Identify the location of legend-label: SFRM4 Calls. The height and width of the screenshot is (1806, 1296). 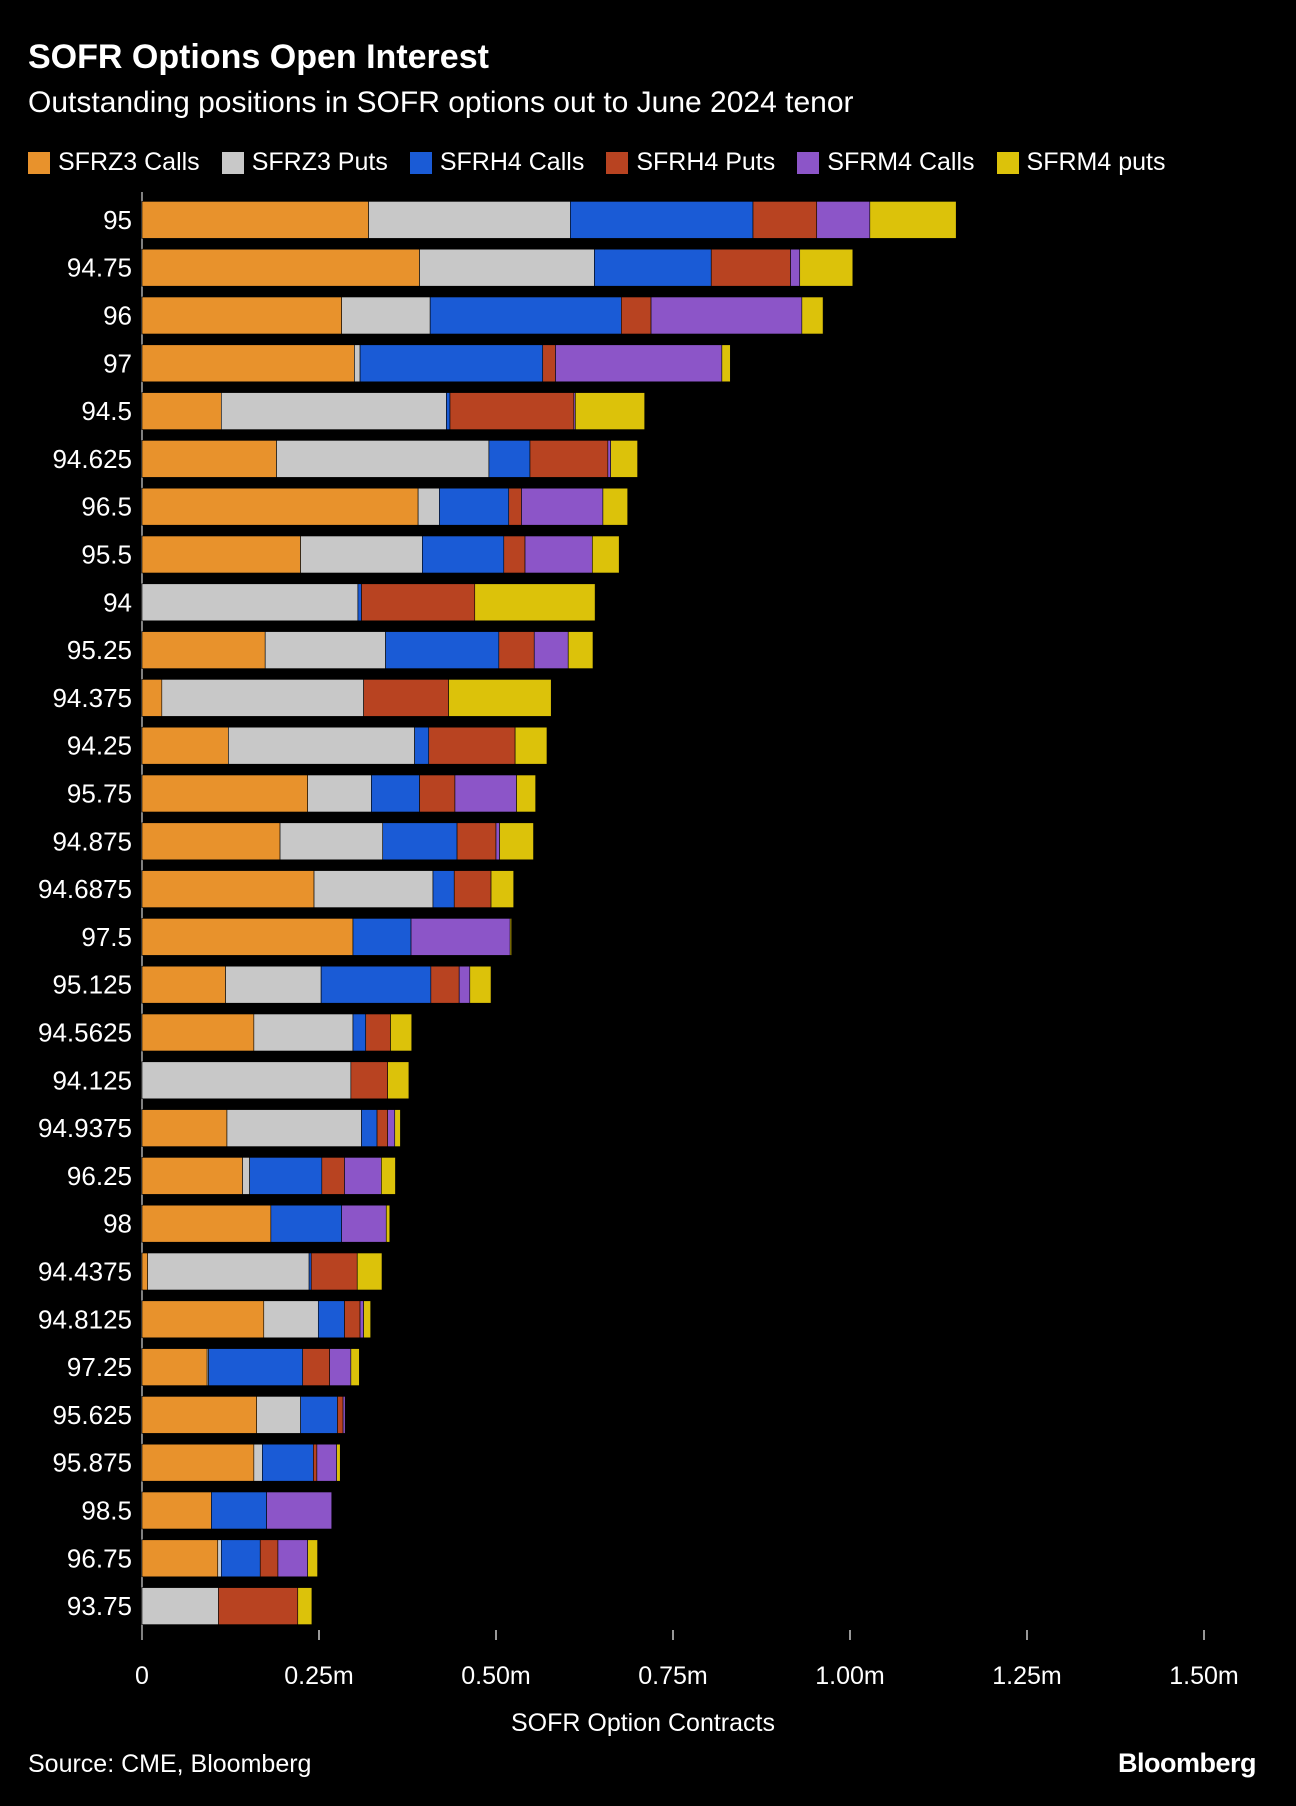
(901, 162).